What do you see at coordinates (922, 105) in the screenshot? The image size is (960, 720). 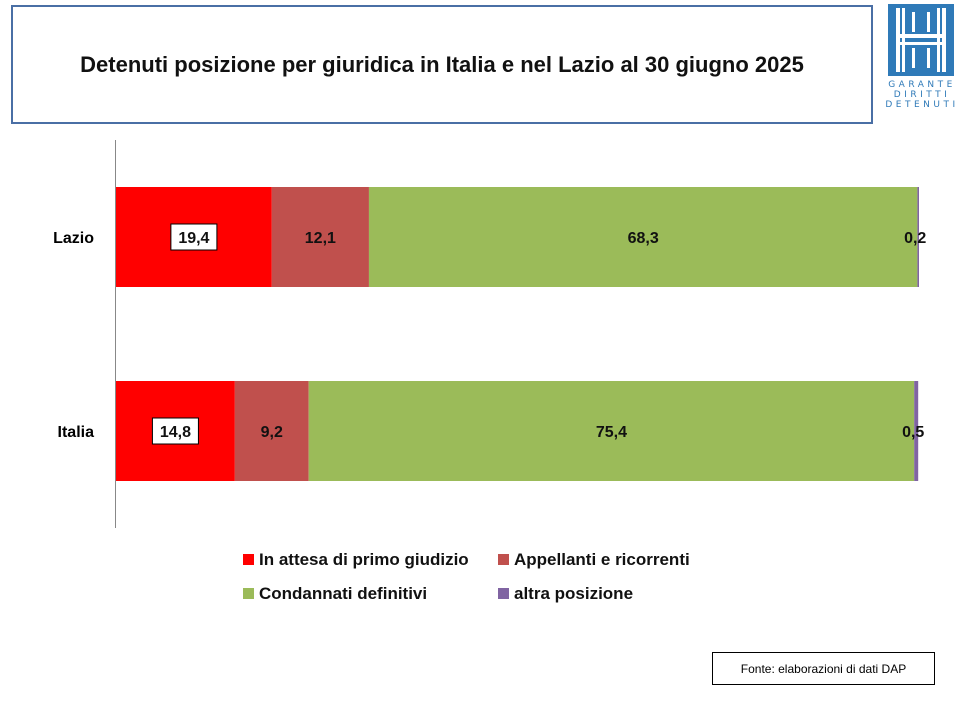 I see `logo-line: DETENUTI` at bounding box center [922, 105].